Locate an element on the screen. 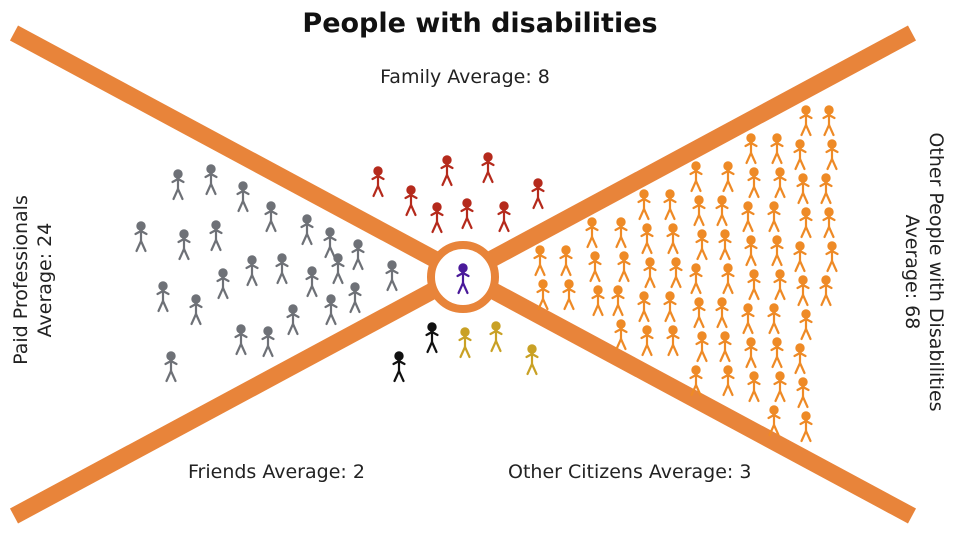 The height and width of the screenshot is (540, 960). paid-label-line2: Average: 24 is located at coordinates (45, 280).